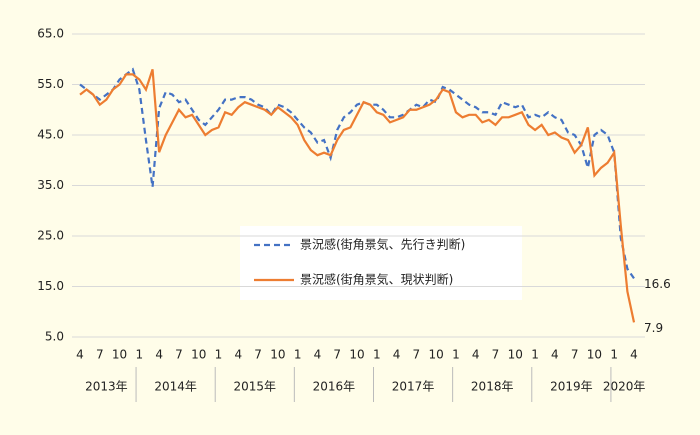 The image size is (700, 435). I want to click on legend-label: 景況感(街角景気、現状判断), so click(376, 279).